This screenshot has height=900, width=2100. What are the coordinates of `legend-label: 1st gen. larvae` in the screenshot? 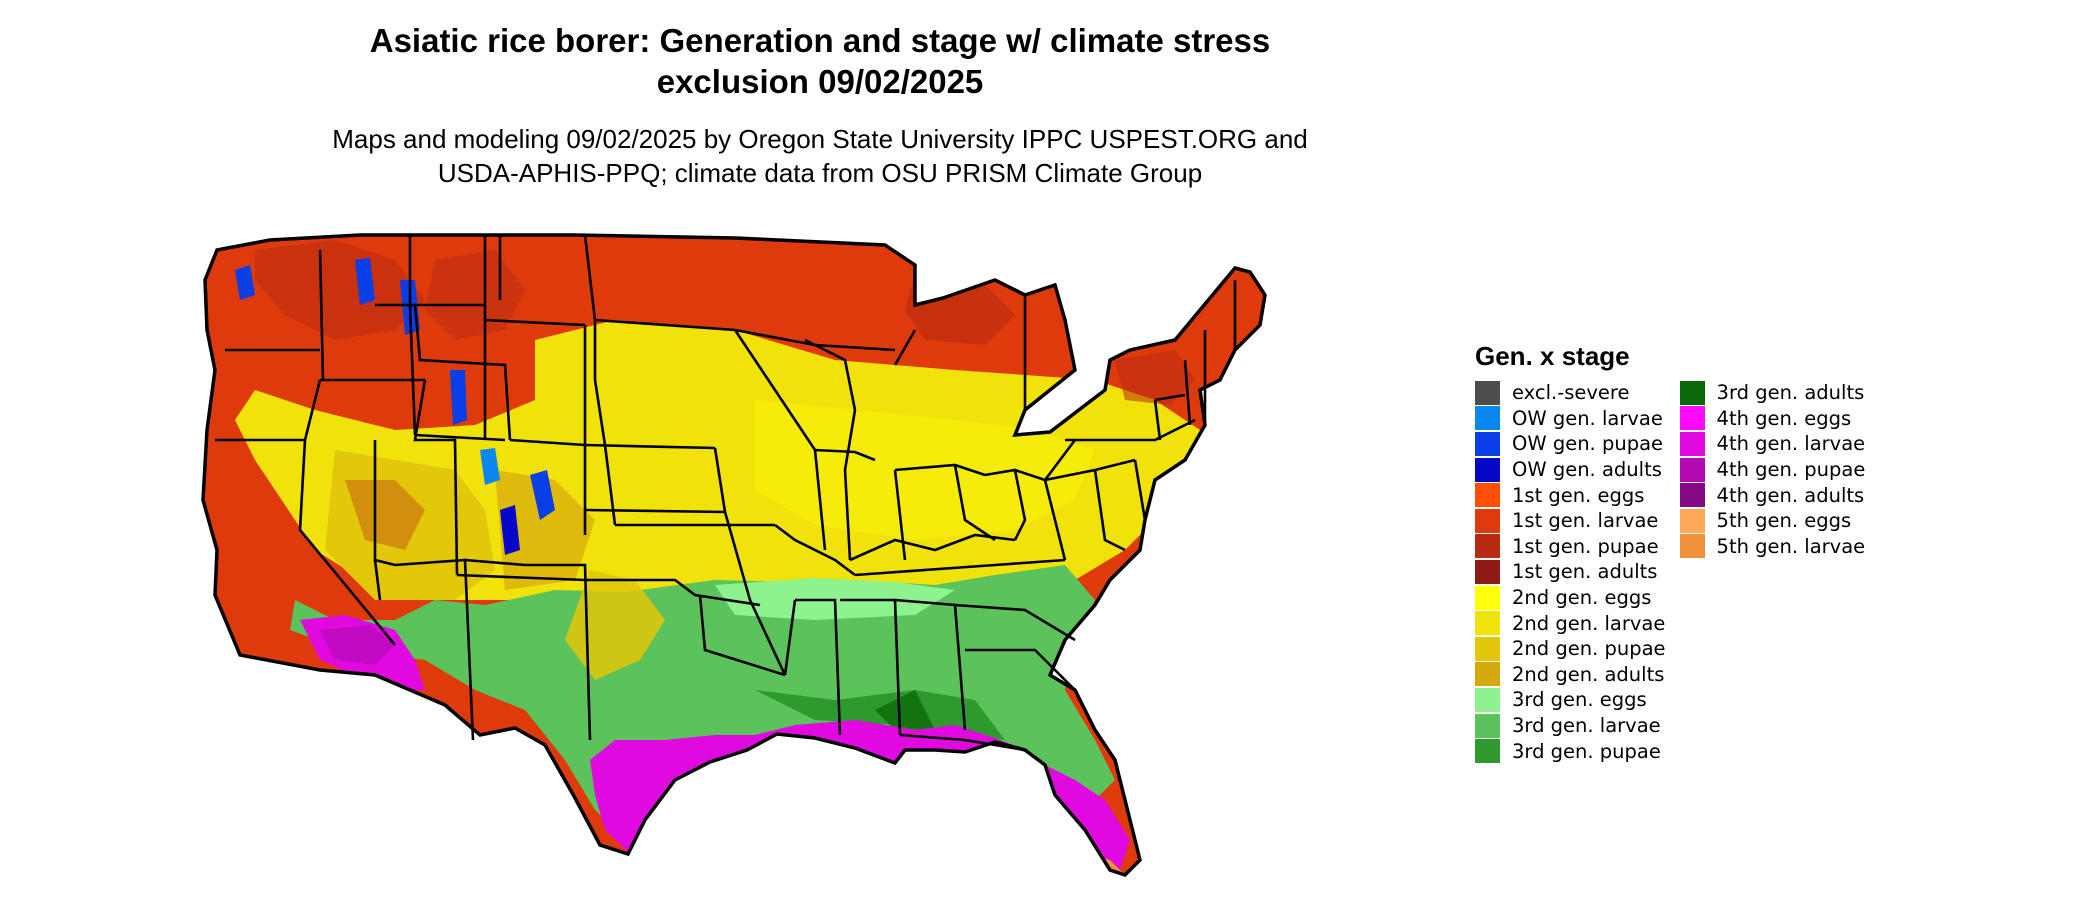 It's located at (1585, 521).